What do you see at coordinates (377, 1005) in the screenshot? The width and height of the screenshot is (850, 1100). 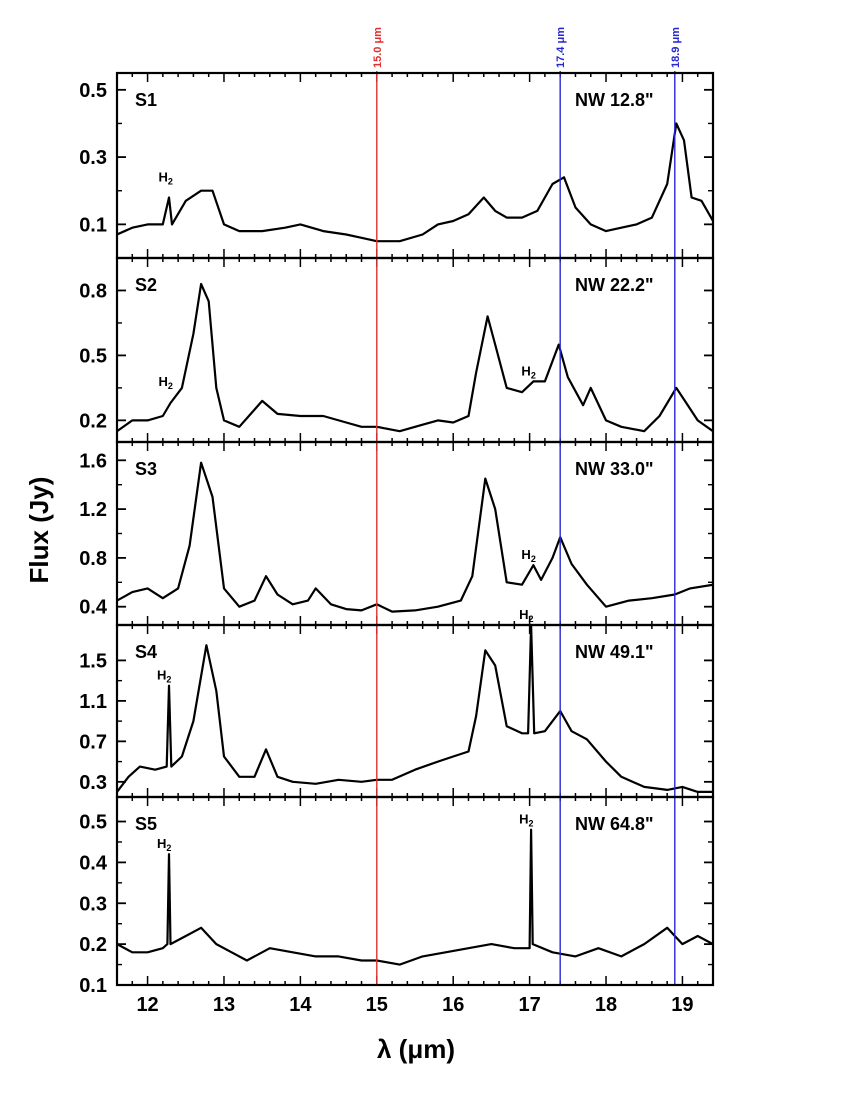 I see `x-tick-label: 15` at bounding box center [377, 1005].